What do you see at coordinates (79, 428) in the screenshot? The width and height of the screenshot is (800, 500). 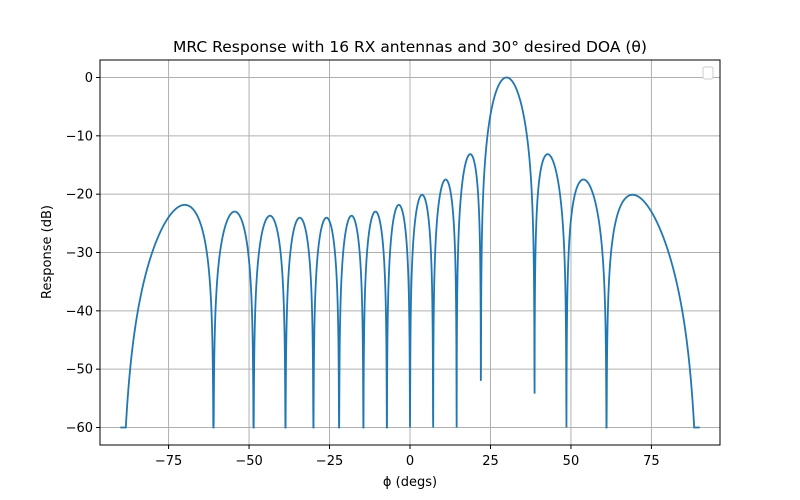 I see `y-tick-label: −60` at bounding box center [79, 428].